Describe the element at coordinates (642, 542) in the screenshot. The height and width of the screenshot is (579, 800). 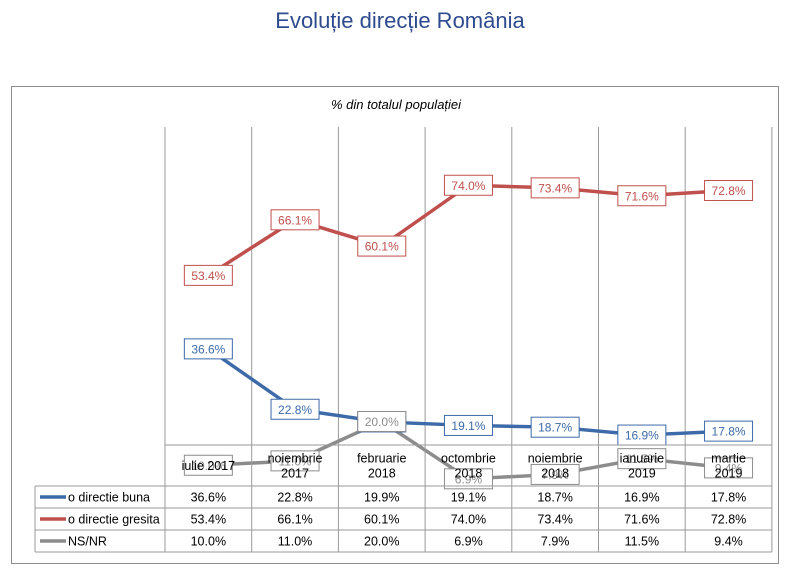
I see `table-cell: 11.5%` at that location.